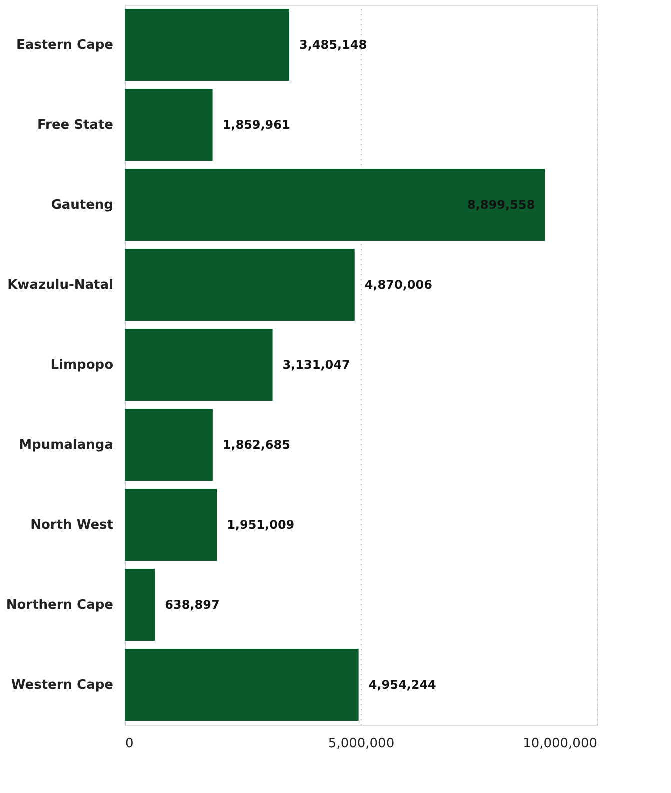 This screenshot has width=671, height=793. Describe the element at coordinates (62, 685) in the screenshot. I see `y-tick-label: Western Cape` at that location.